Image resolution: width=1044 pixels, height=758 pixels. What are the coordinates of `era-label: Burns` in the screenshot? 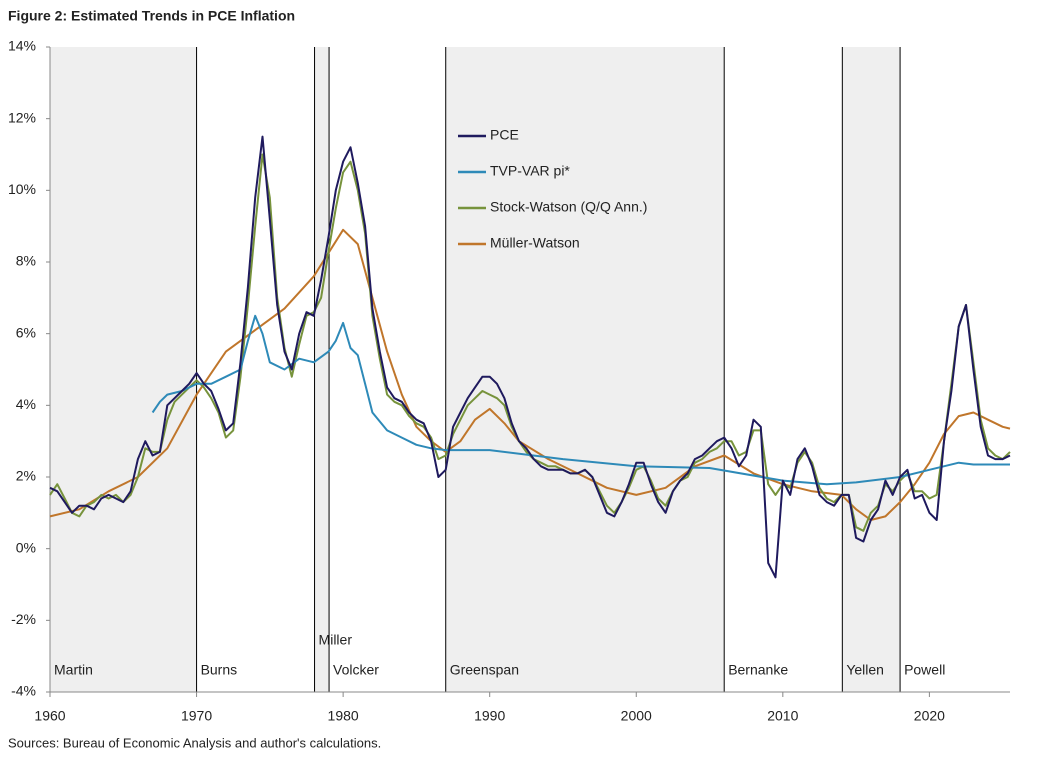 It's located at (219, 670).